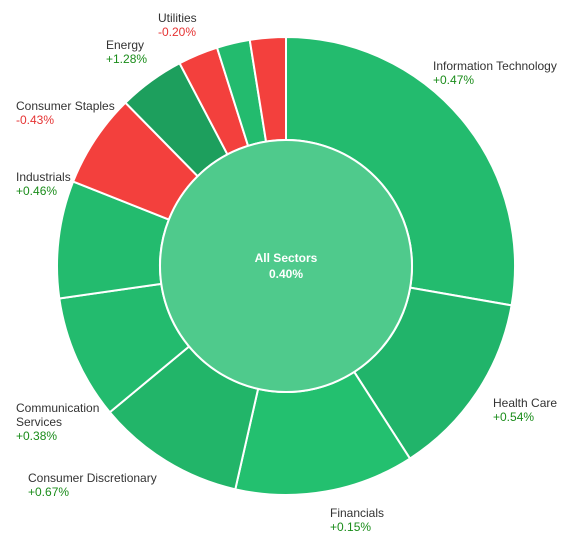  What do you see at coordinates (177, 18) in the screenshot?
I see `label-utilities: Utilities` at bounding box center [177, 18].